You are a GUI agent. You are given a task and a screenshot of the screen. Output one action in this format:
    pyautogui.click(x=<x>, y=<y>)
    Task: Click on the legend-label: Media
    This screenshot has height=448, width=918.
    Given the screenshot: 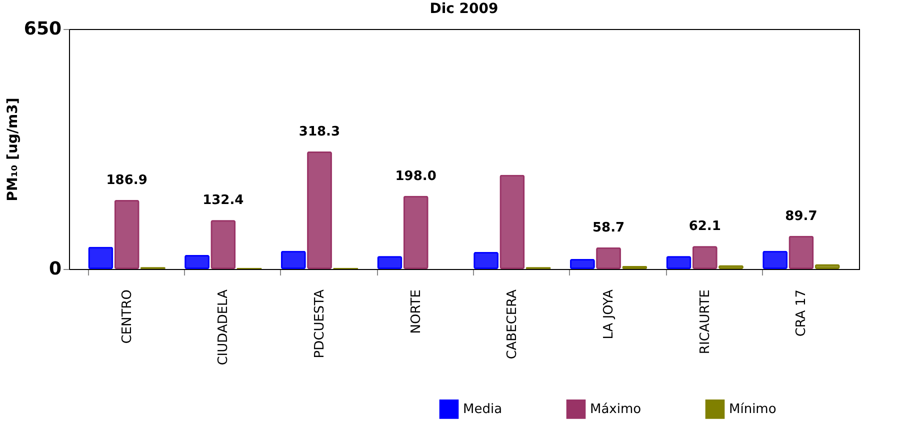 What is the action you would take?
    pyautogui.click(x=482, y=410)
    